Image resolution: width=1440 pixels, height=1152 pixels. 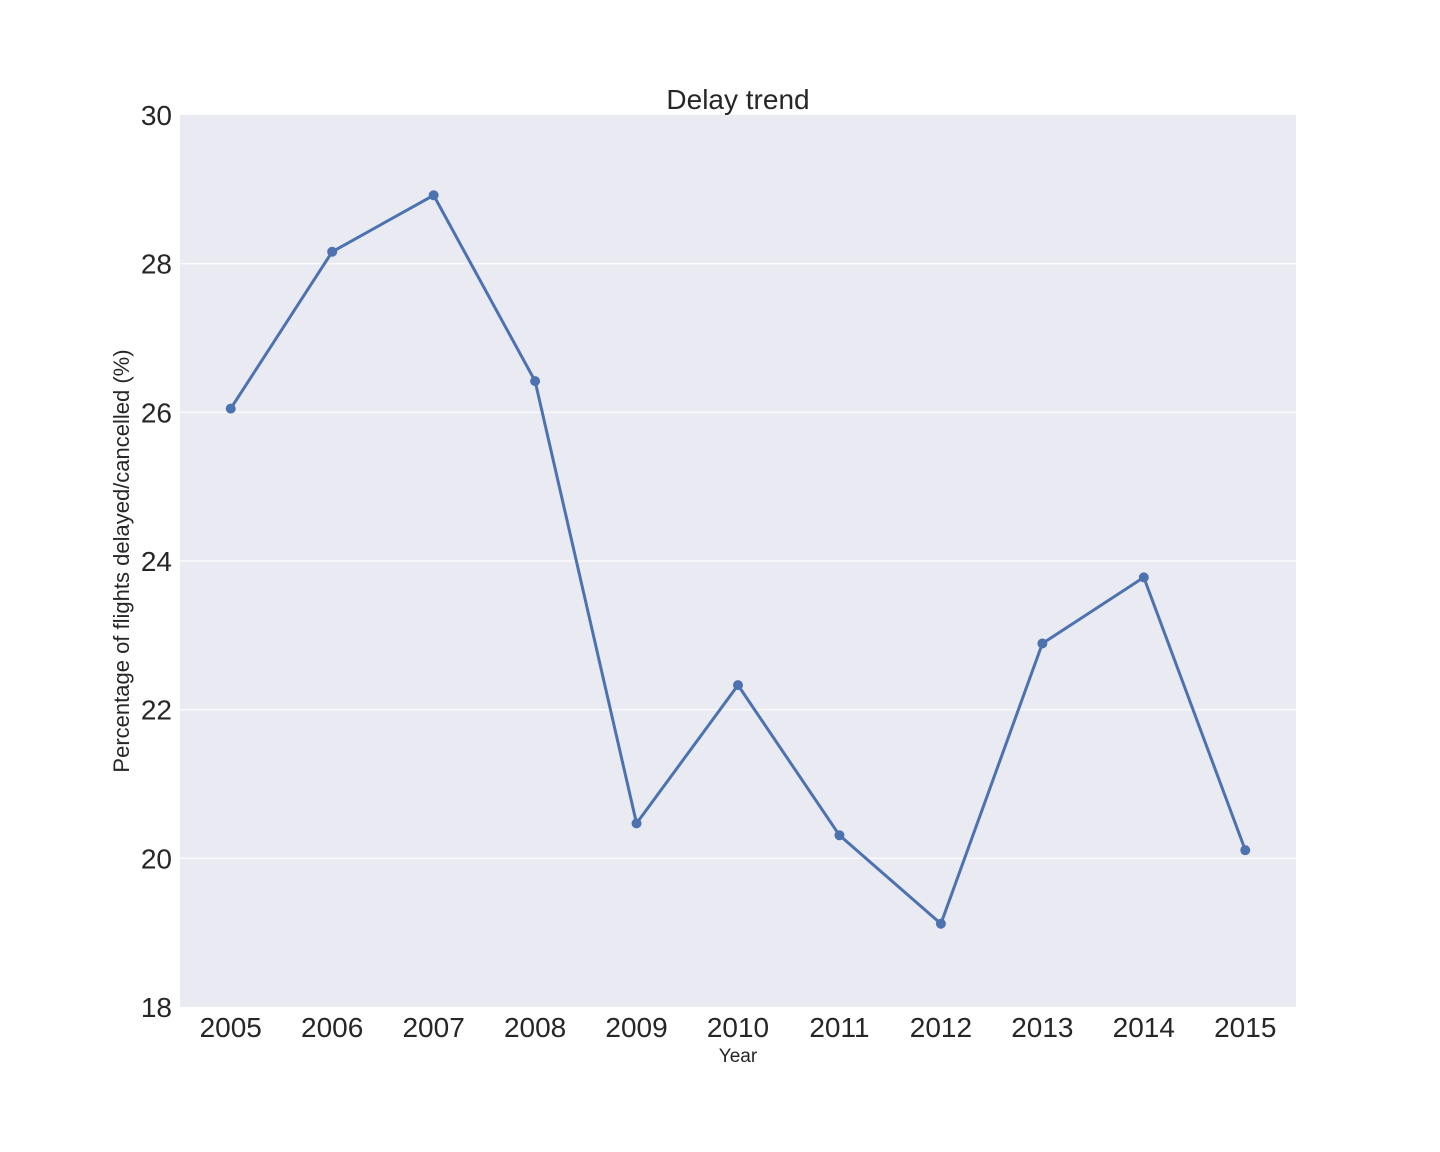 I want to click on x-tick-label: 2013, so click(x=1042, y=1027).